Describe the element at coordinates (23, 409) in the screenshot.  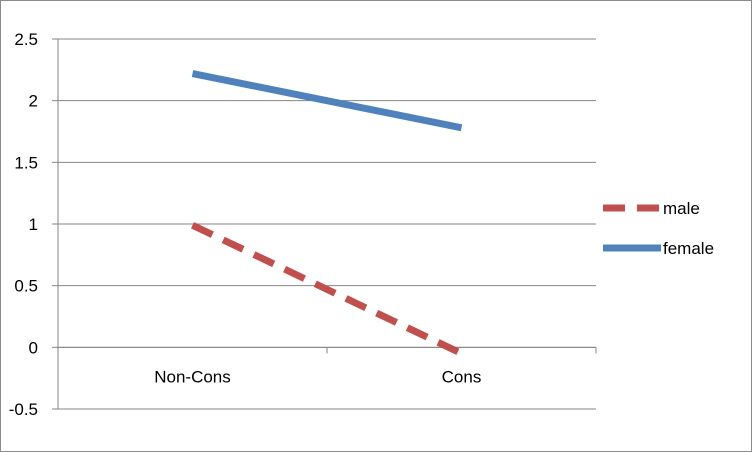
I see `y-tick-label: -0.5` at that location.